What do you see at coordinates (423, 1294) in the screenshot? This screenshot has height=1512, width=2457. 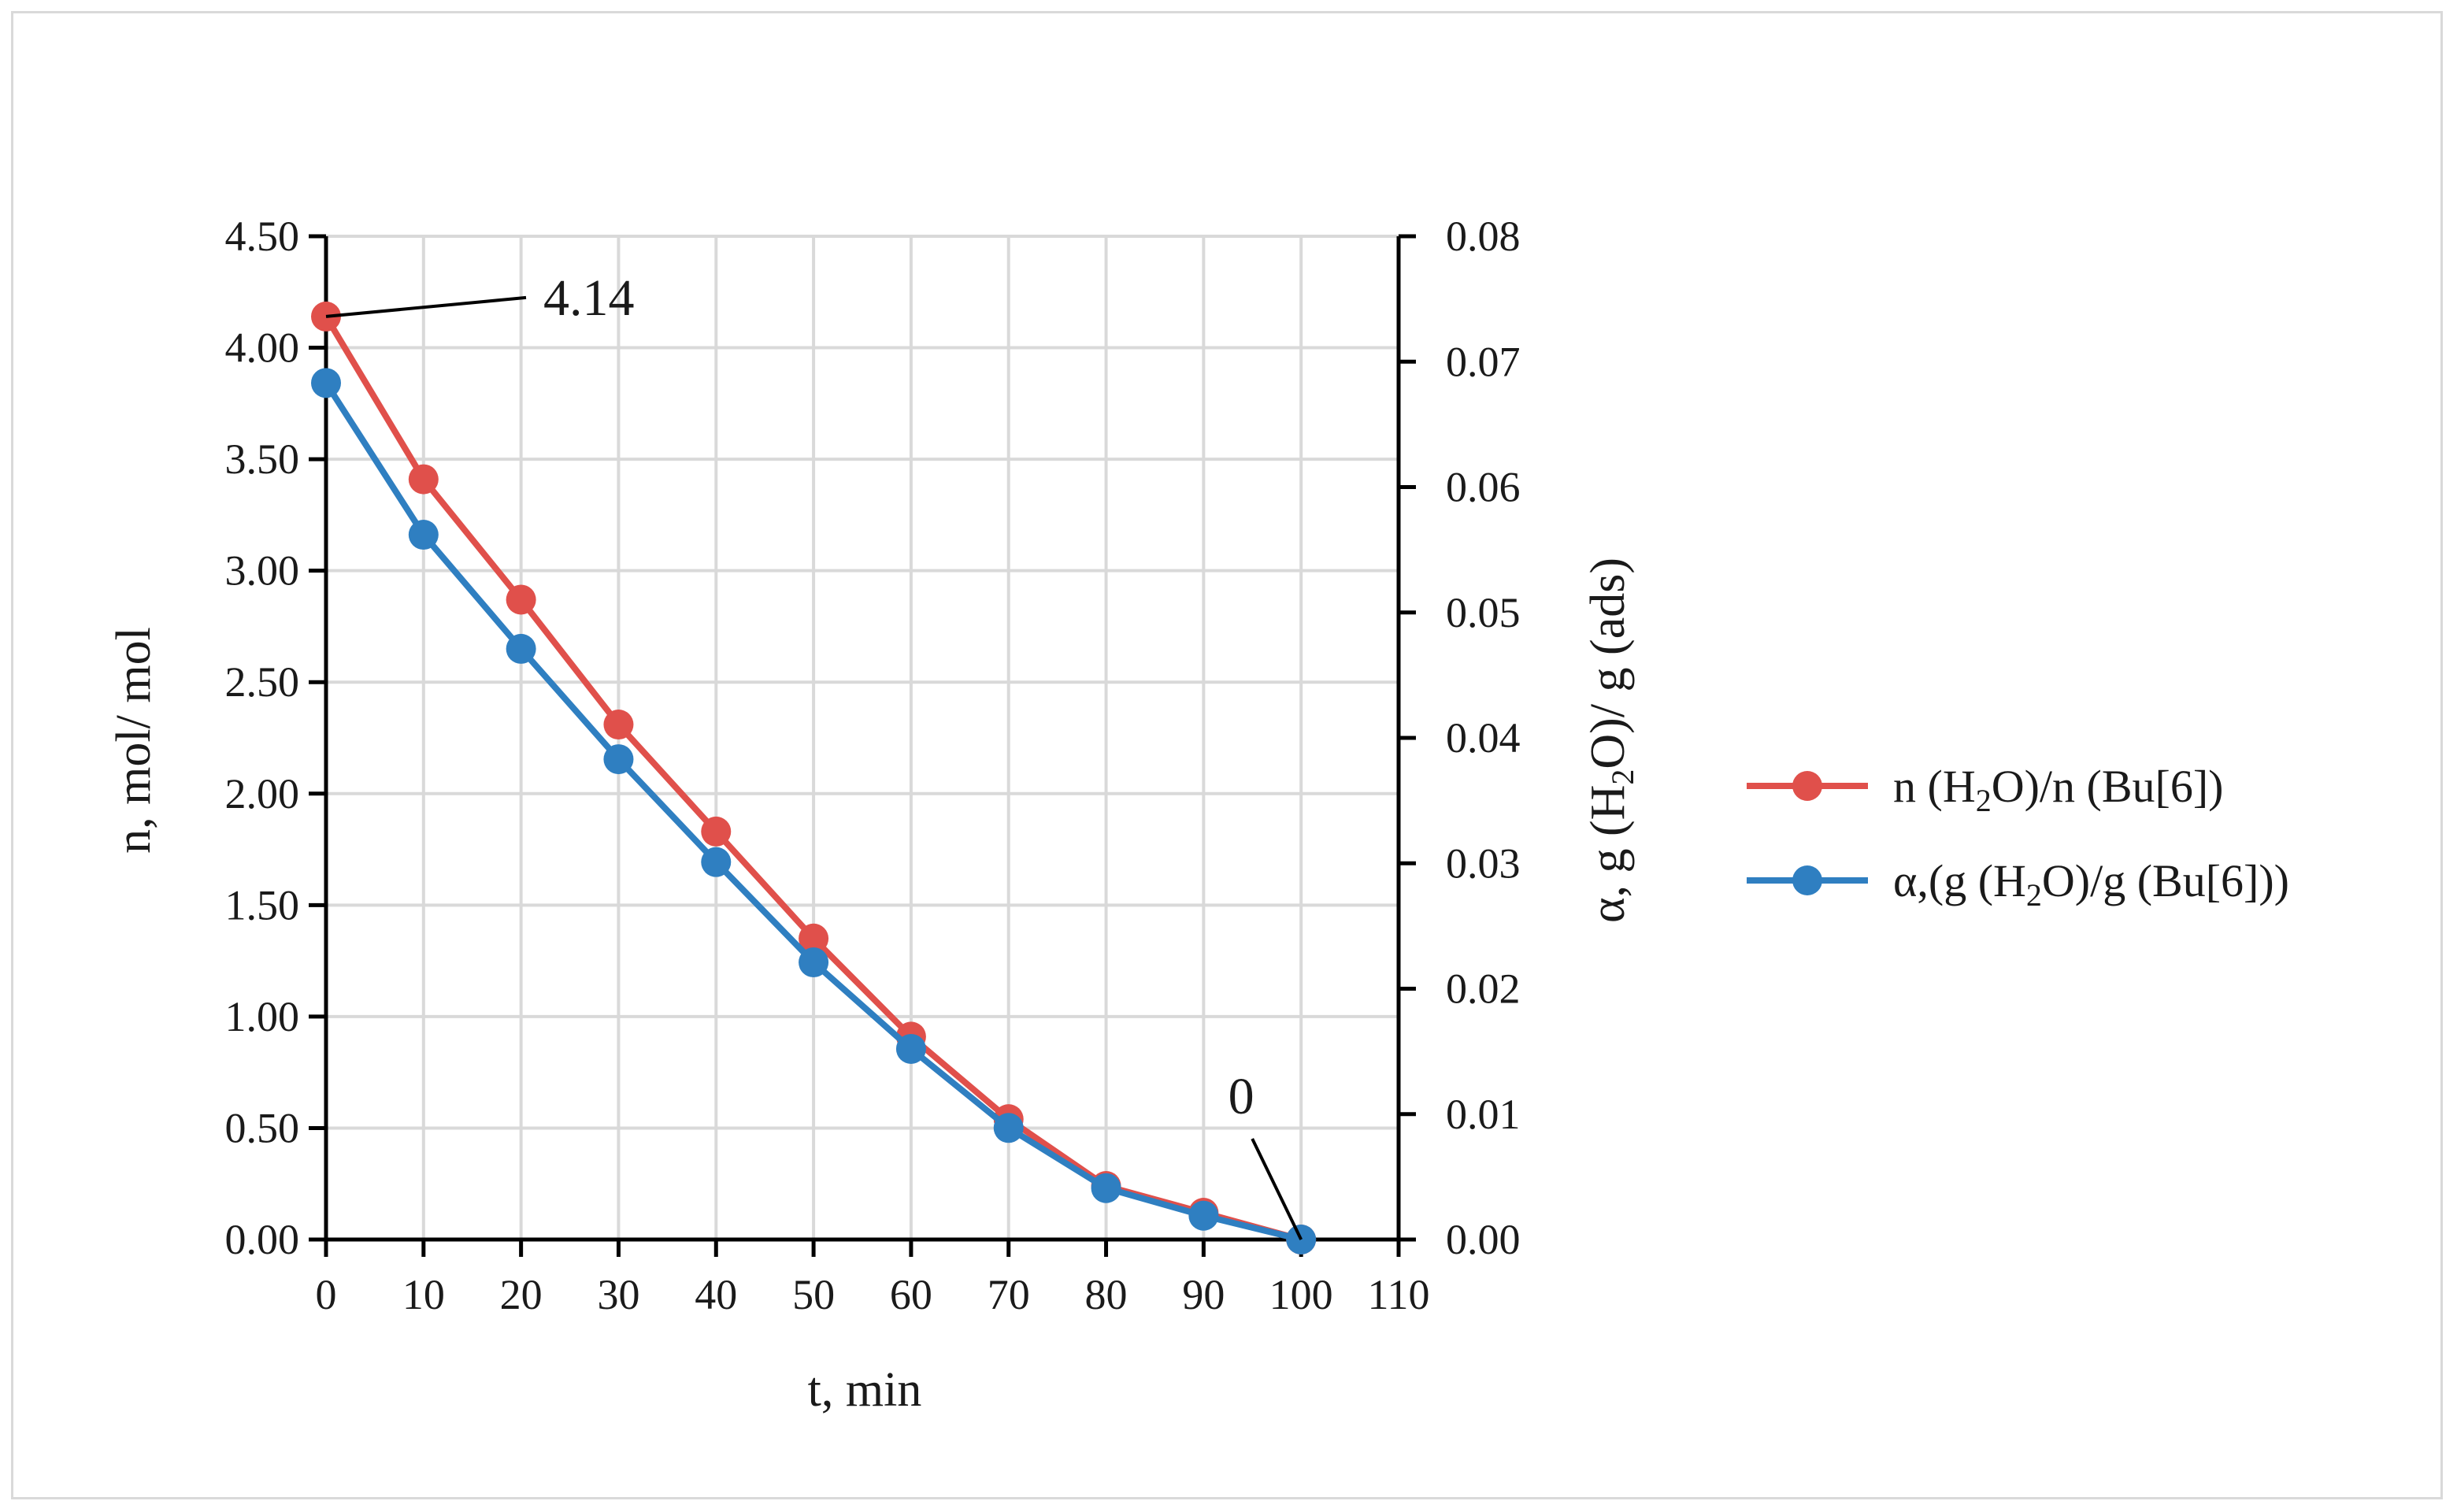 I see `x-tick-label-1: 10` at bounding box center [423, 1294].